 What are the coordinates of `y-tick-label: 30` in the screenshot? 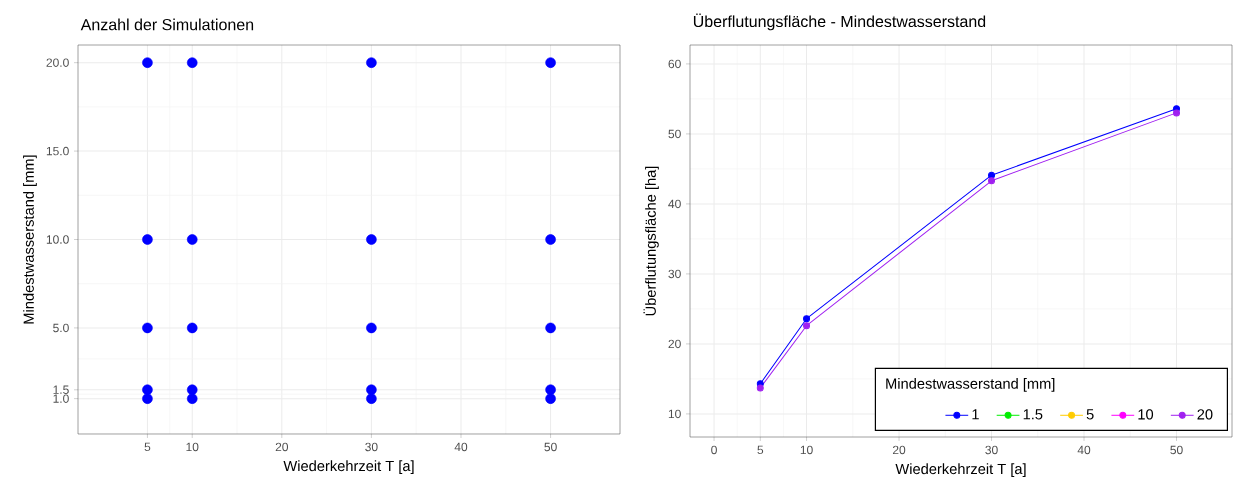 It's located at (674, 274).